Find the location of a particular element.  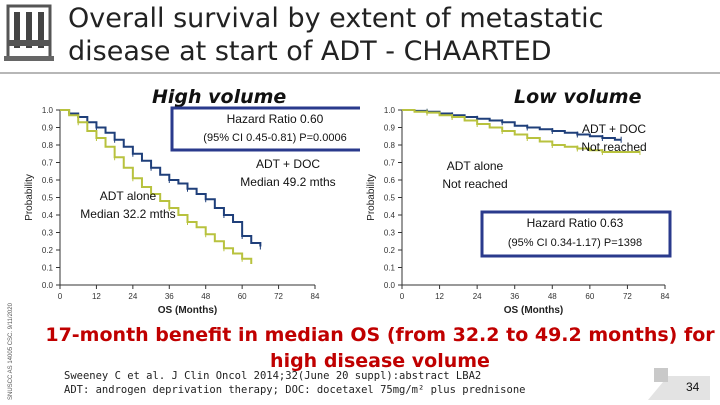

adt-alone-median-annotation: Median 32.2 mths is located at coordinates (127, 214).